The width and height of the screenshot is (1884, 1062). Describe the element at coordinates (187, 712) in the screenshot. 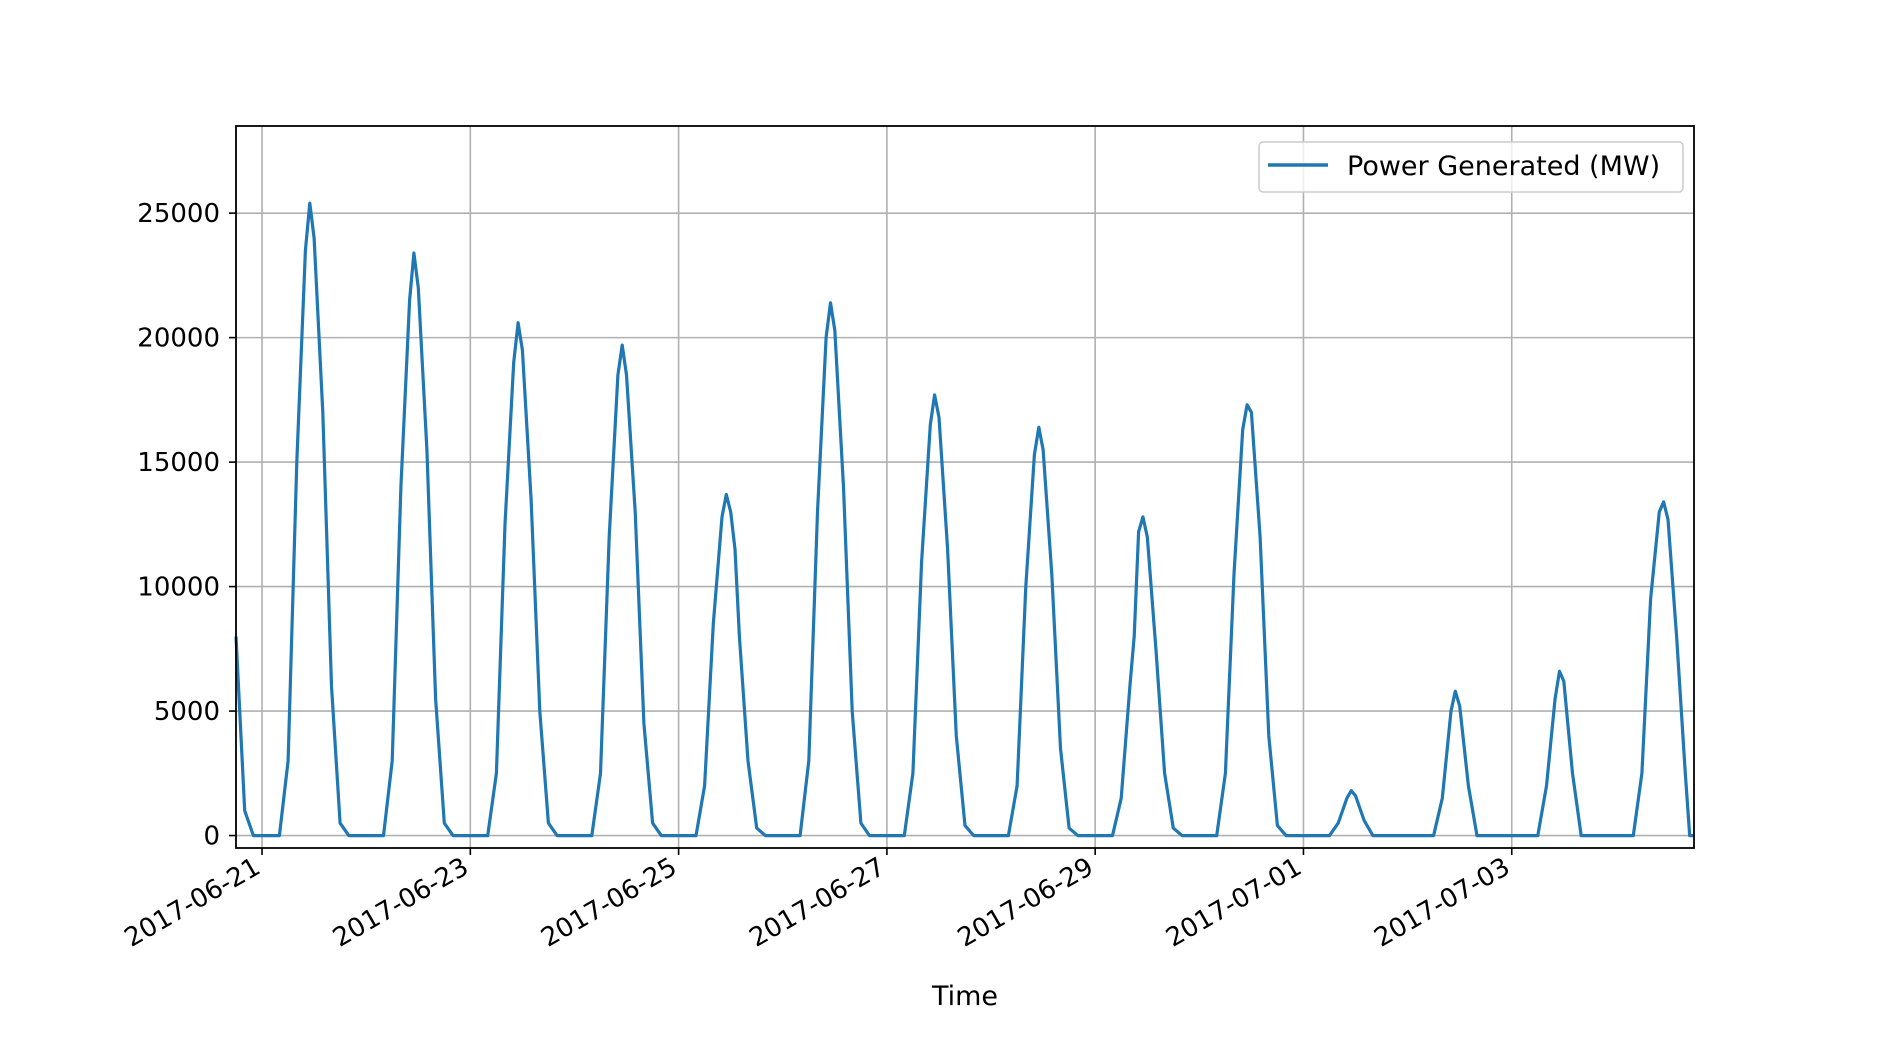

I see `y-tick-label: 5000` at that location.